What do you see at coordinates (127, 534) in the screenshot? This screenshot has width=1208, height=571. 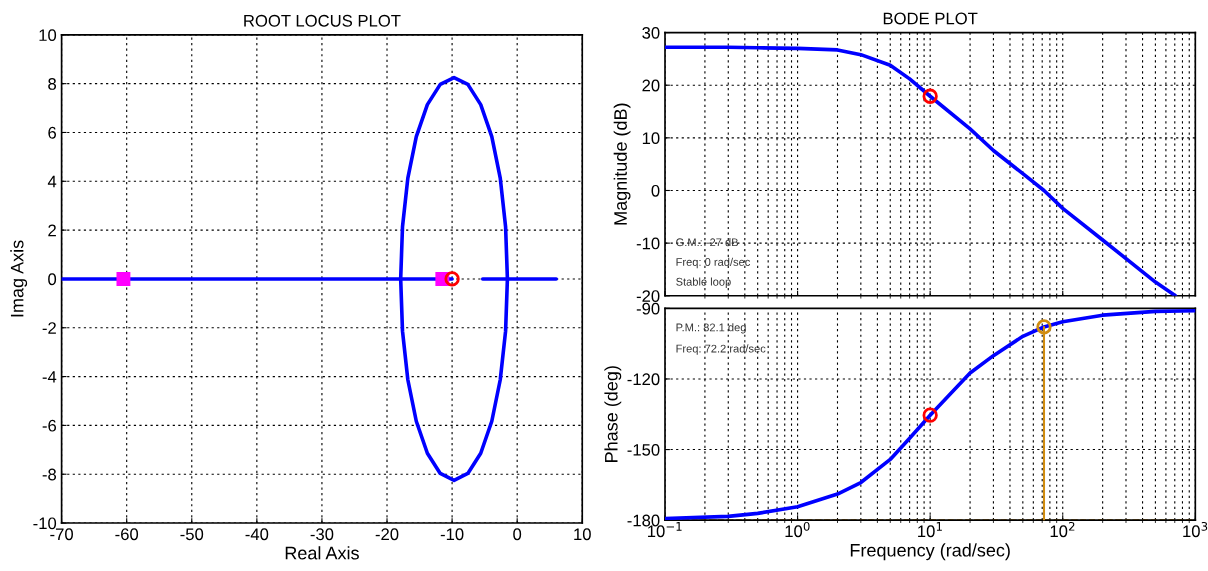 I see `x-tick-label: -60` at bounding box center [127, 534].